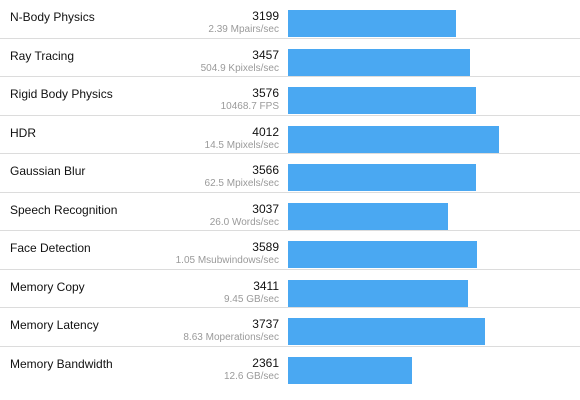 This screenshot has width=580, height=400. I want to click on benchmark-row: Memory Latency 3737 8.63 Moperations/sec, so click(290, 327).